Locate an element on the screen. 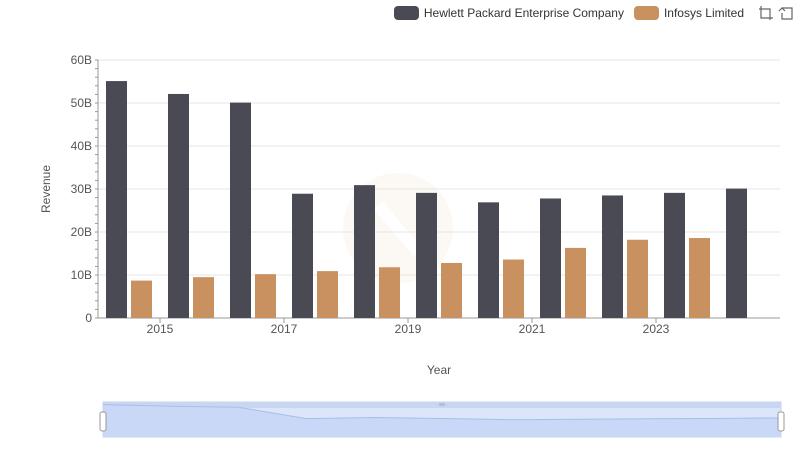  bar-hpe-2024 is located at coordinates (736, 253).